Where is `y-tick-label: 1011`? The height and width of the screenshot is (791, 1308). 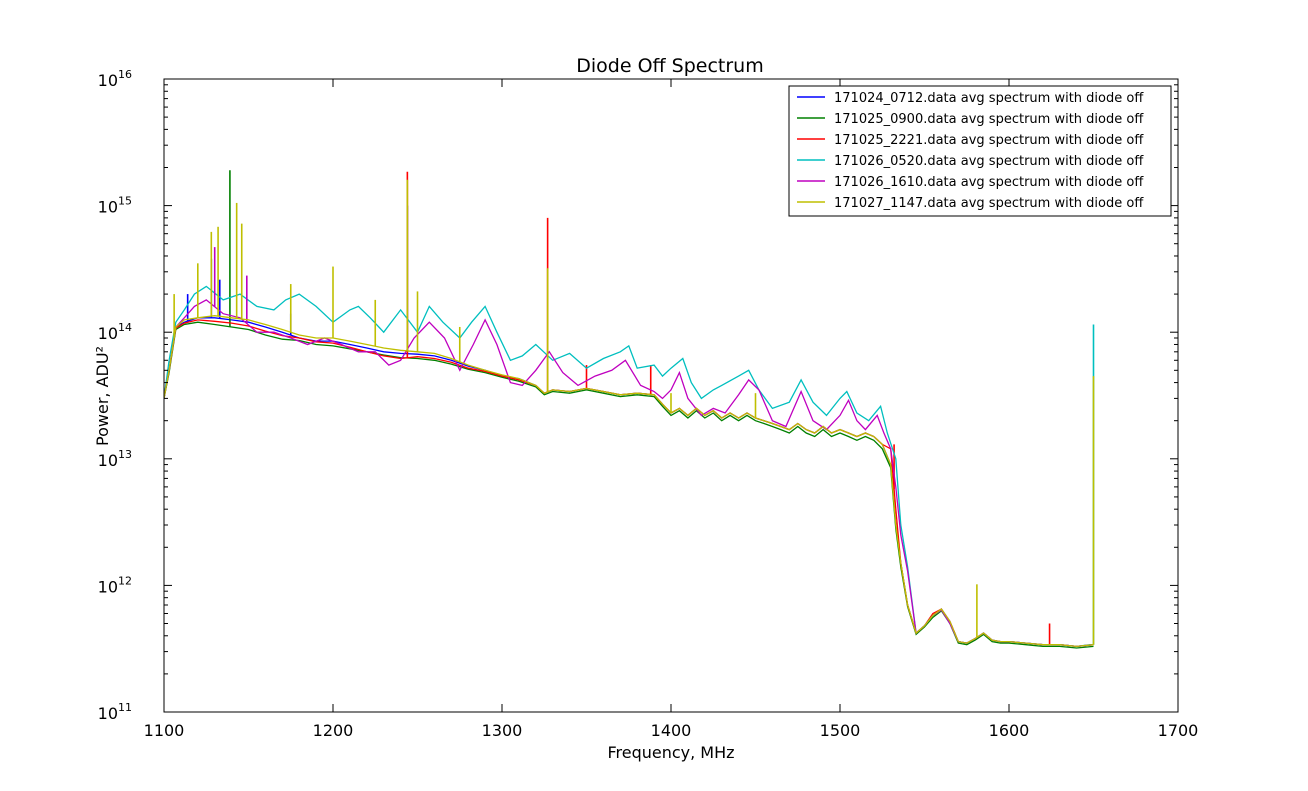 y-tick-label: 1011 is located at coordinates (115, 712).